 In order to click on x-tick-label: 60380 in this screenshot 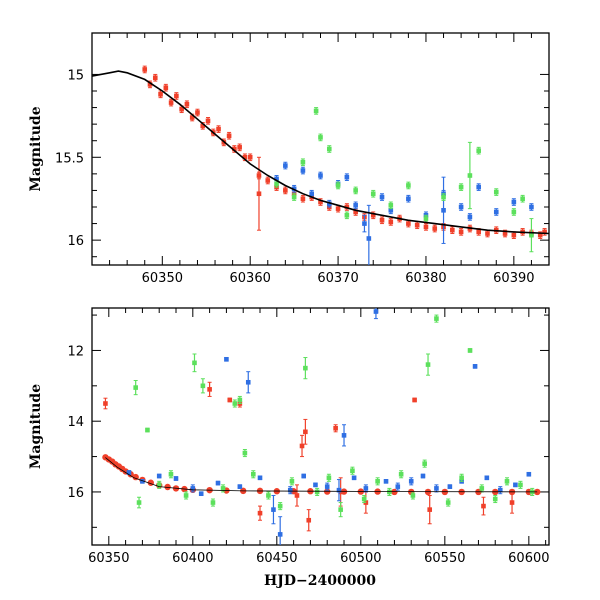, I will do `click(425, 278)`.